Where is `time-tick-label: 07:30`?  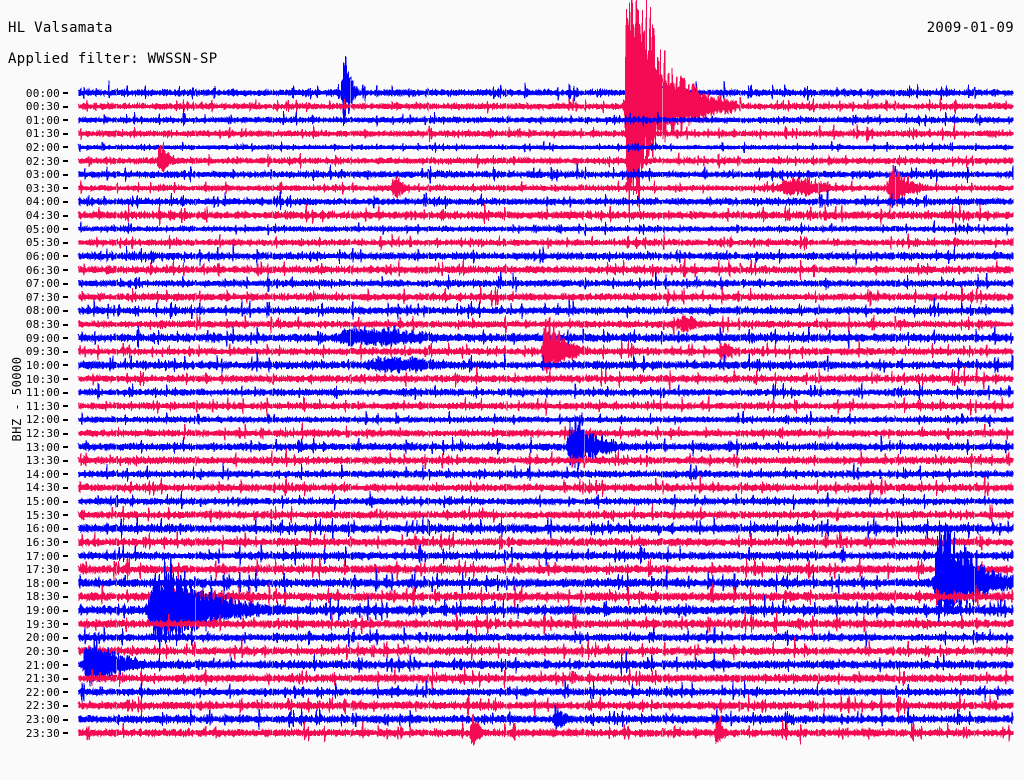
time-tick-label: 07:30 is located at coordinates (42, 297).